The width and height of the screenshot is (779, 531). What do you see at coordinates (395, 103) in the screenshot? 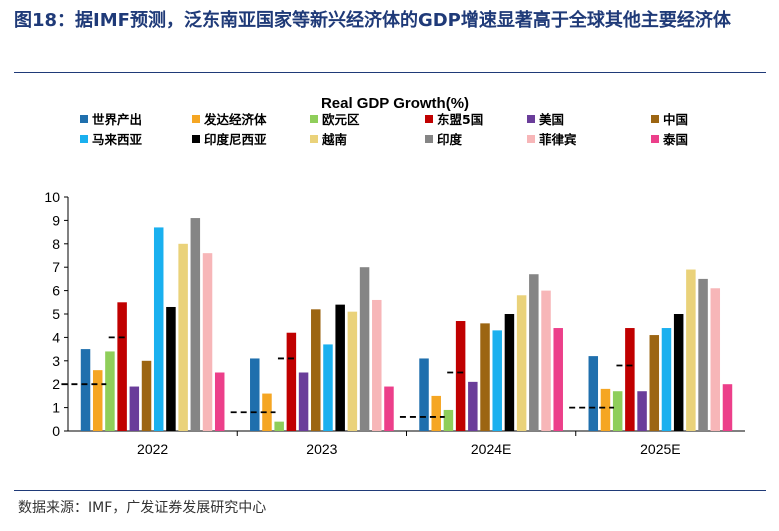
I see `chart-title: Real GDP Growth(%)` at bounding box center [395, 103].